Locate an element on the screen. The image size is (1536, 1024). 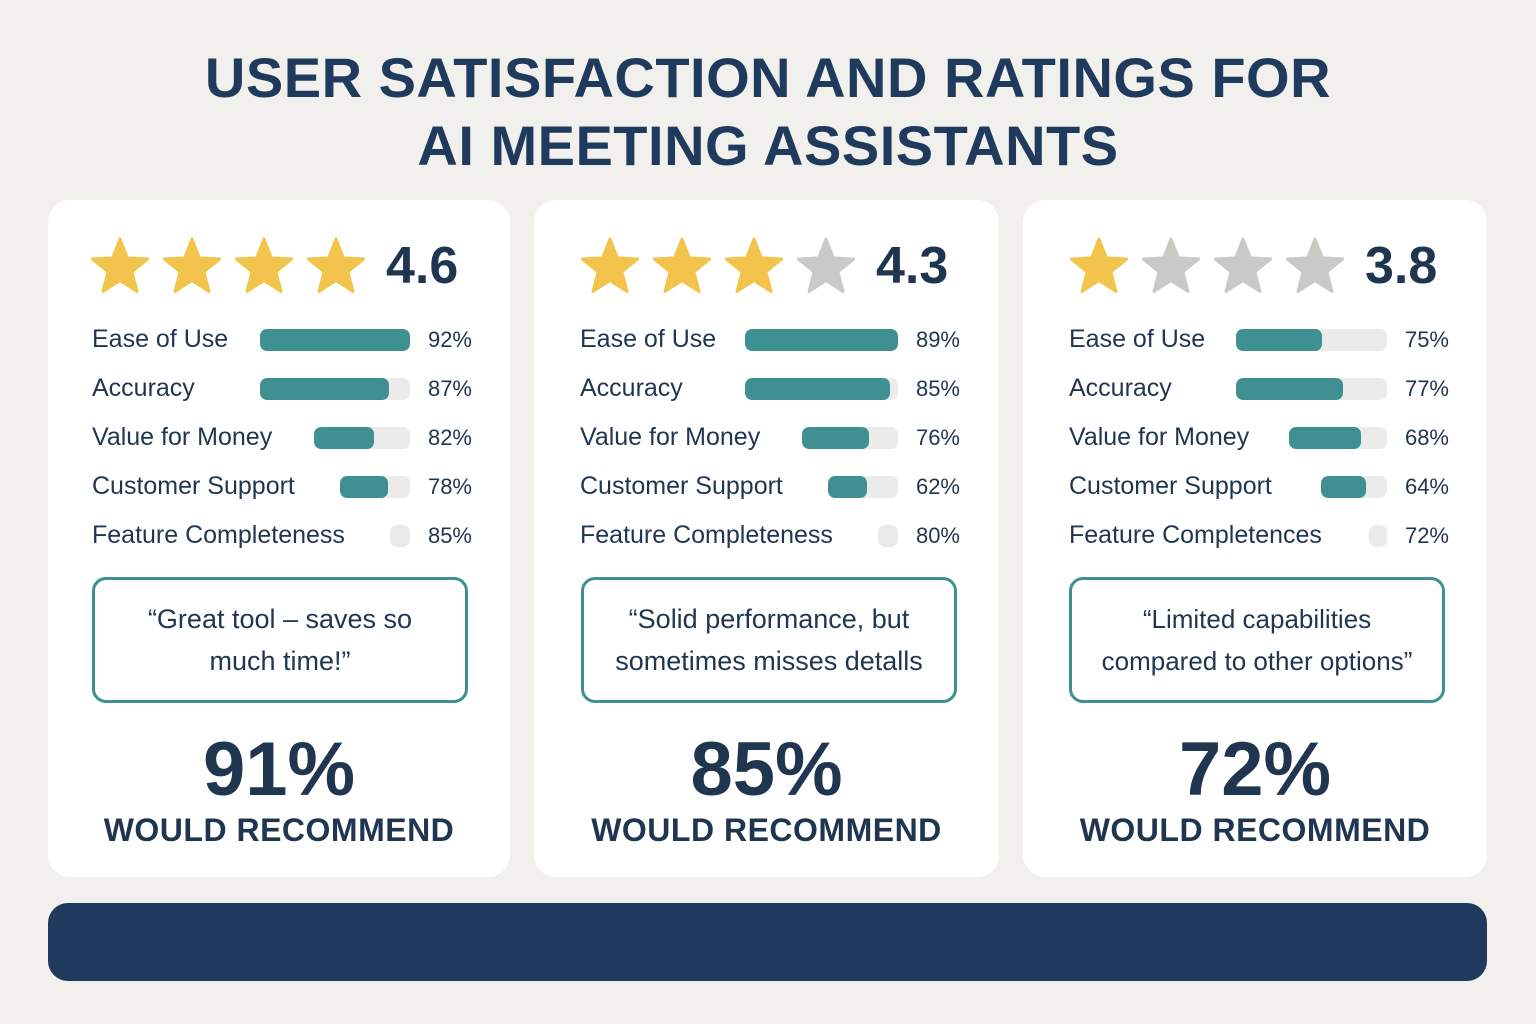
page-title-line-2: AI MEETING ASSISTANTS is located at coordinates (768, 145).